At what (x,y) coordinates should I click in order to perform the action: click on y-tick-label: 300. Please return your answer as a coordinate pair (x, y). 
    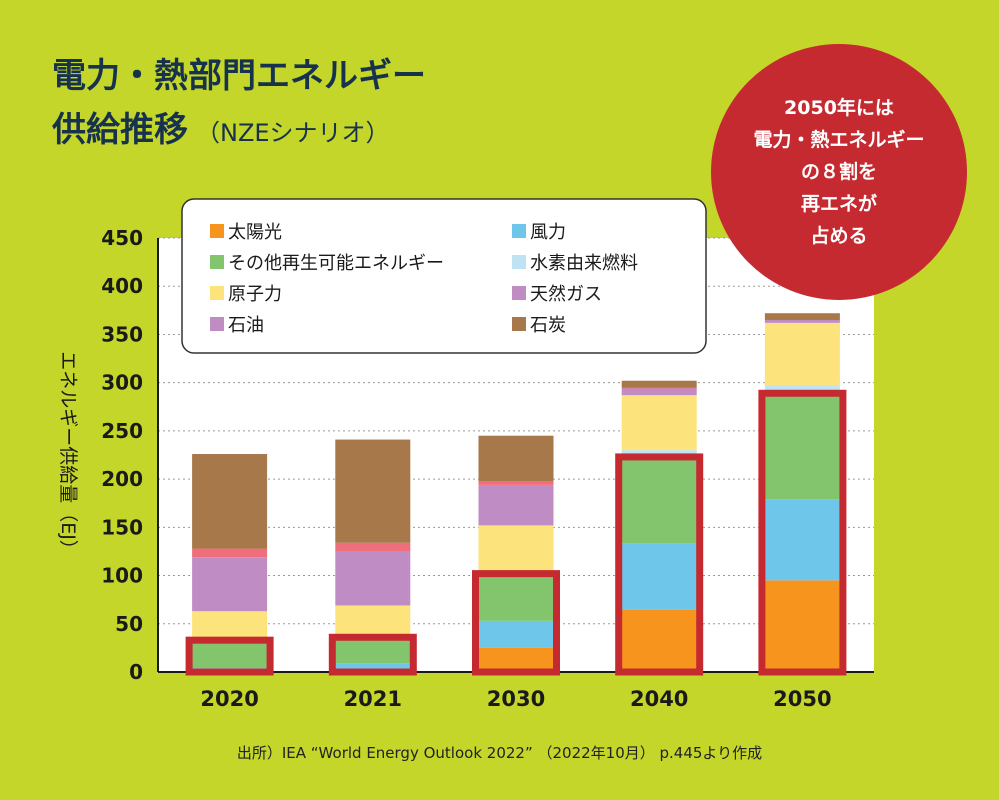
    Looking at the image, I should click on (122, 383).